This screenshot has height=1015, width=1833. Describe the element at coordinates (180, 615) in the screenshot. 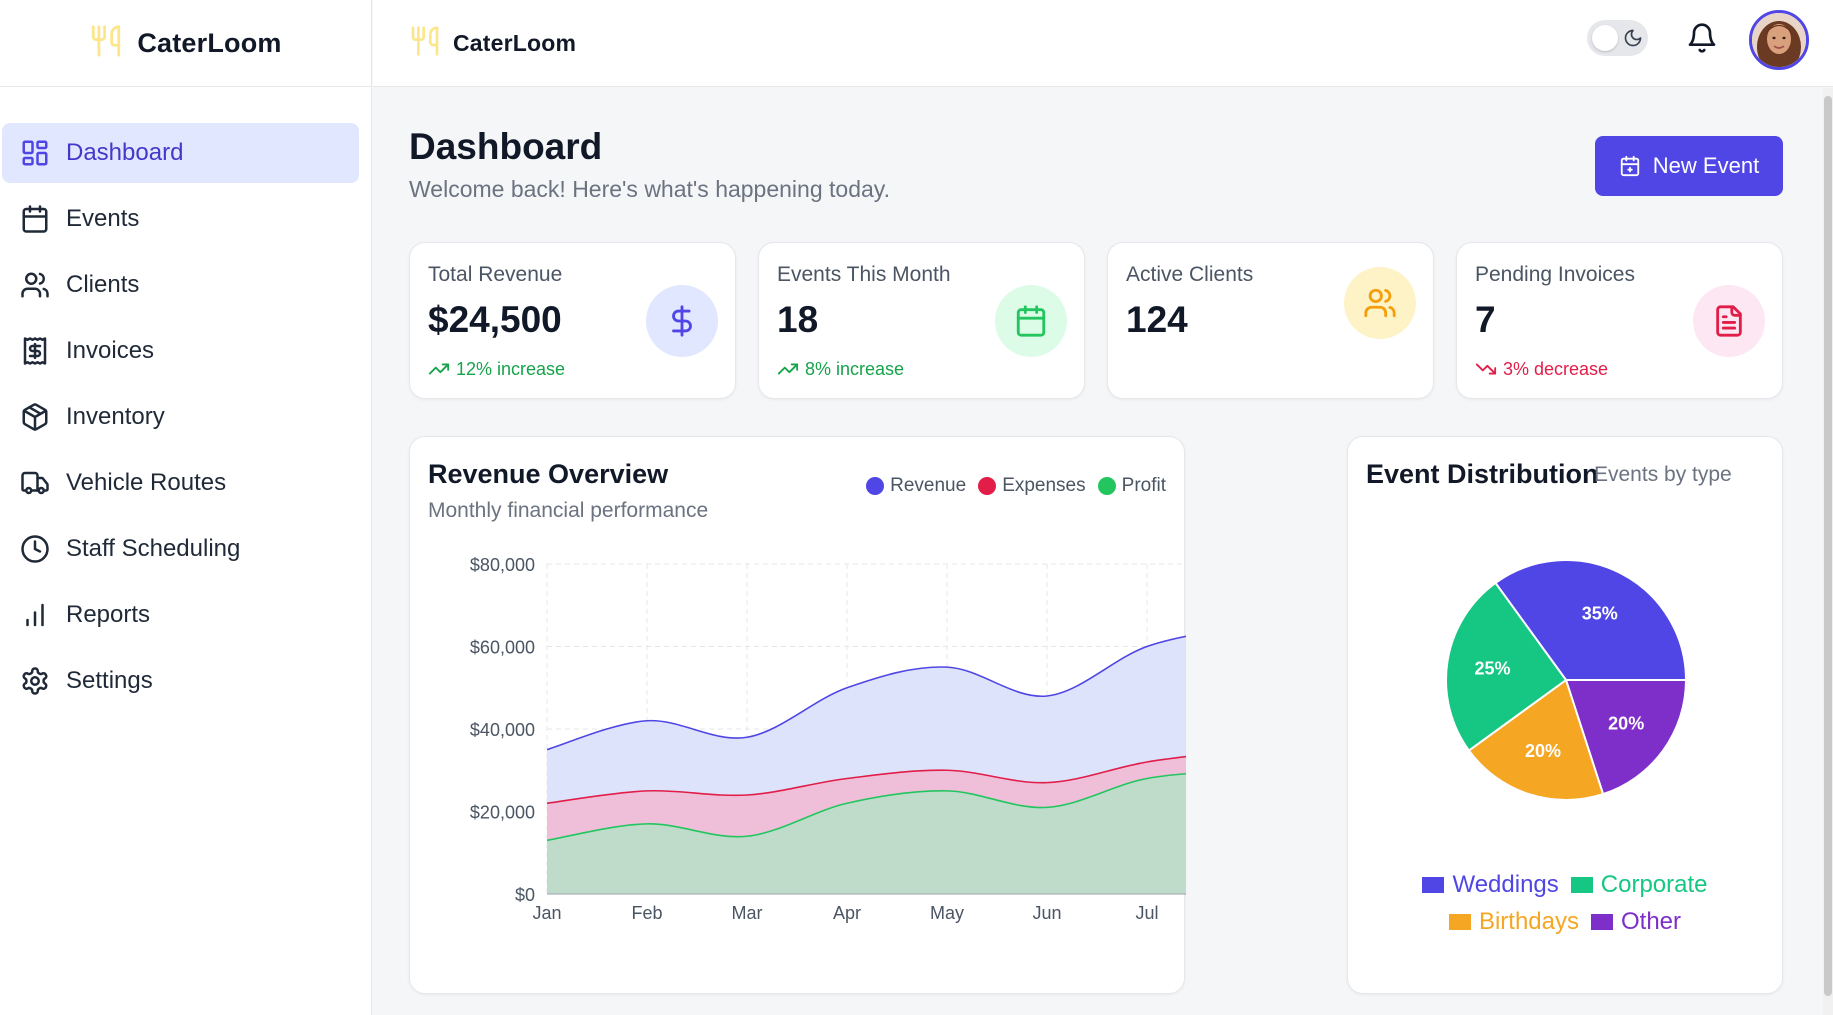

I see `sidebar-item-reports: Reports` at that location.